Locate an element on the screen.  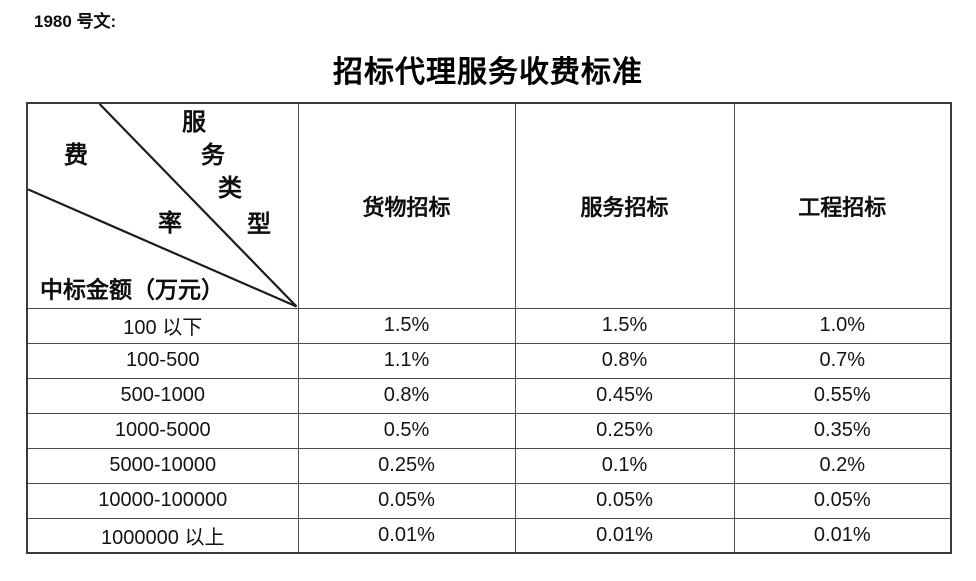
corner-char-fee-rate-2: 率 is located at coordinates (170, 224).